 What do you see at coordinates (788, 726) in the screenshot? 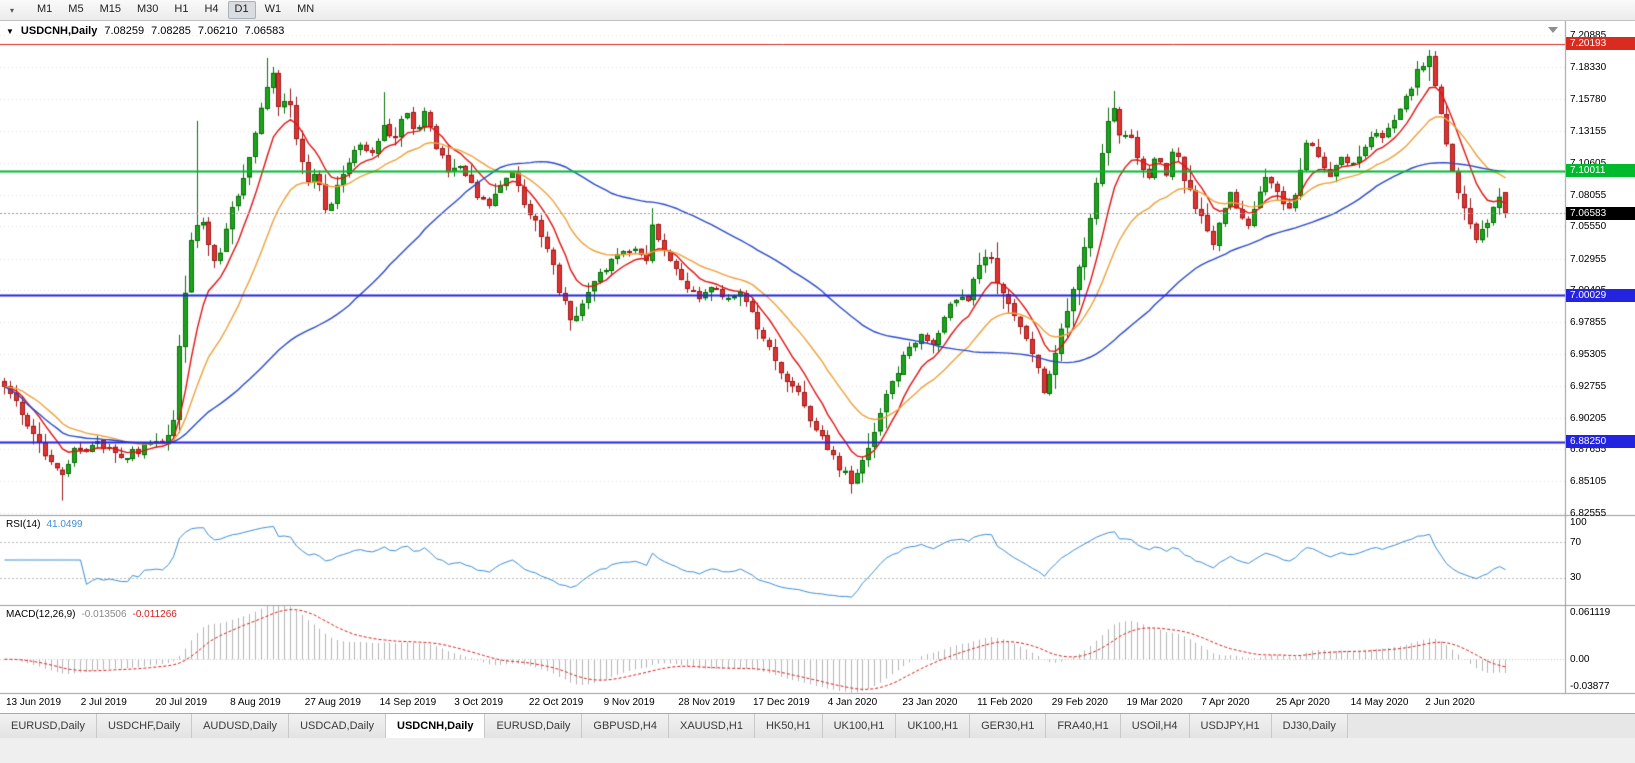
I see `chart-tab-hk50-h1: HK50,H1` at bounding box center [788, 726].